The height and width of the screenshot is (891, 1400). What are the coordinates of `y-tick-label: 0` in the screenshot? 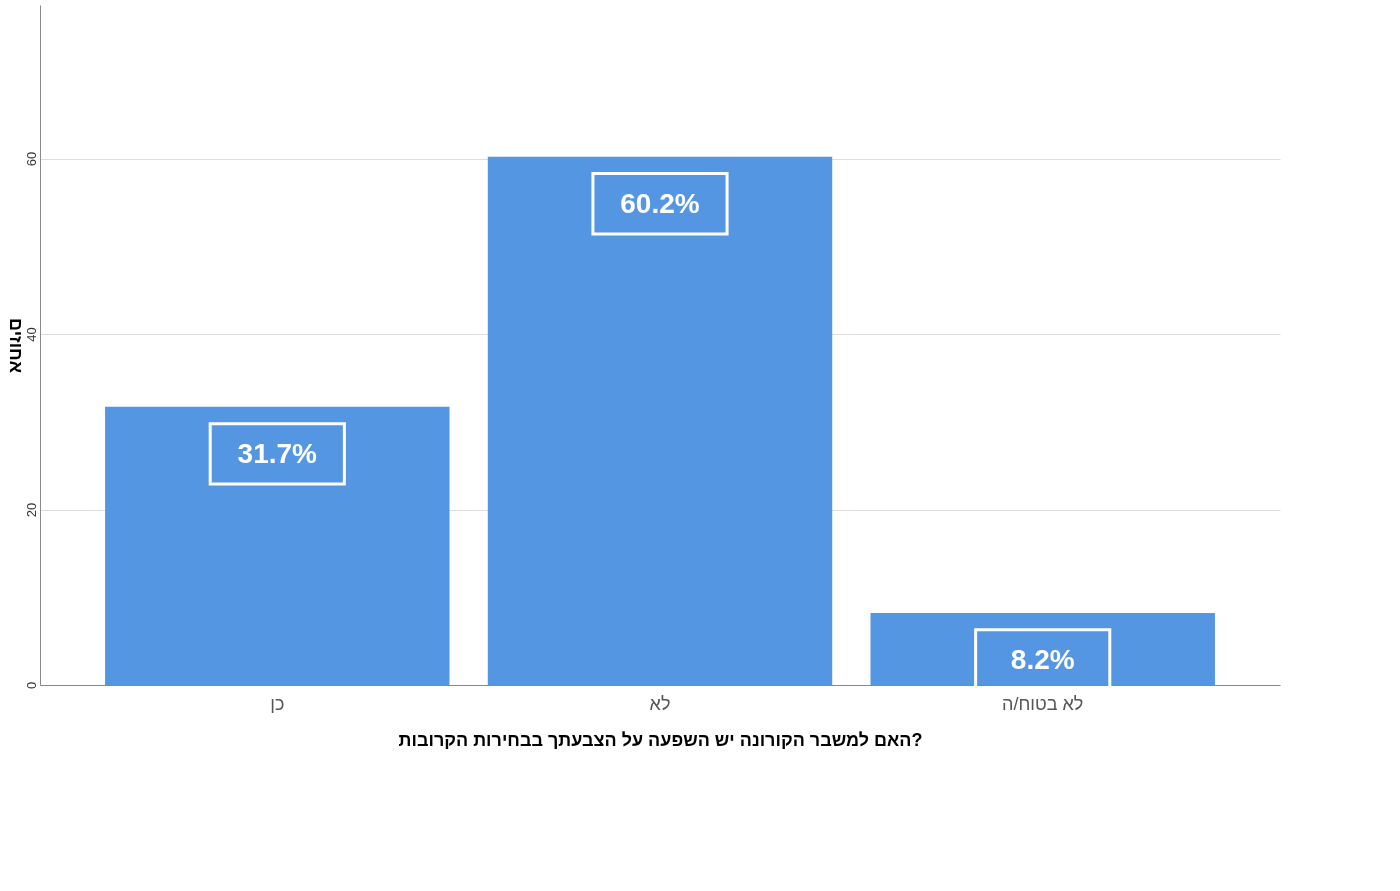 It's located at (31, 685).